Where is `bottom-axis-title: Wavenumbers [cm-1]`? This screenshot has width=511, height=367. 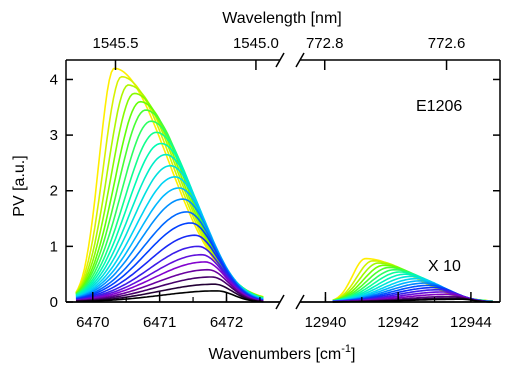
bottom-axis-title: Wavenumbers [cm-1] is located at coordinates (281, 353).